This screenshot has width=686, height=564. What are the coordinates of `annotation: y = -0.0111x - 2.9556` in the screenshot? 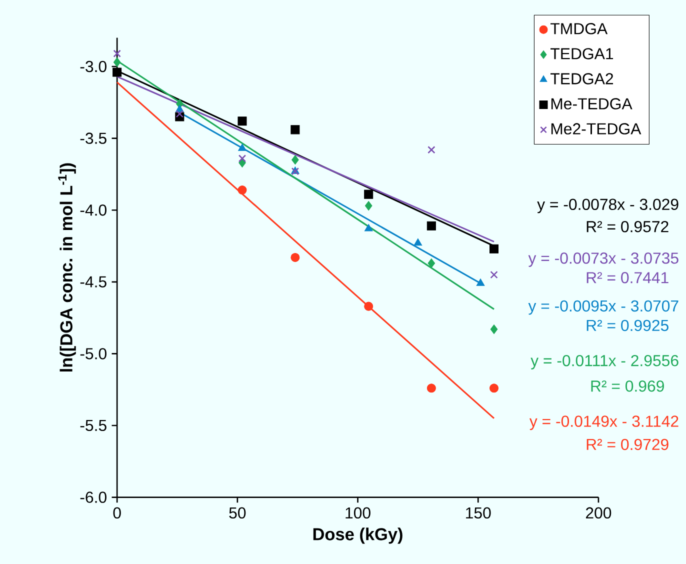 It's located at (604, 362).